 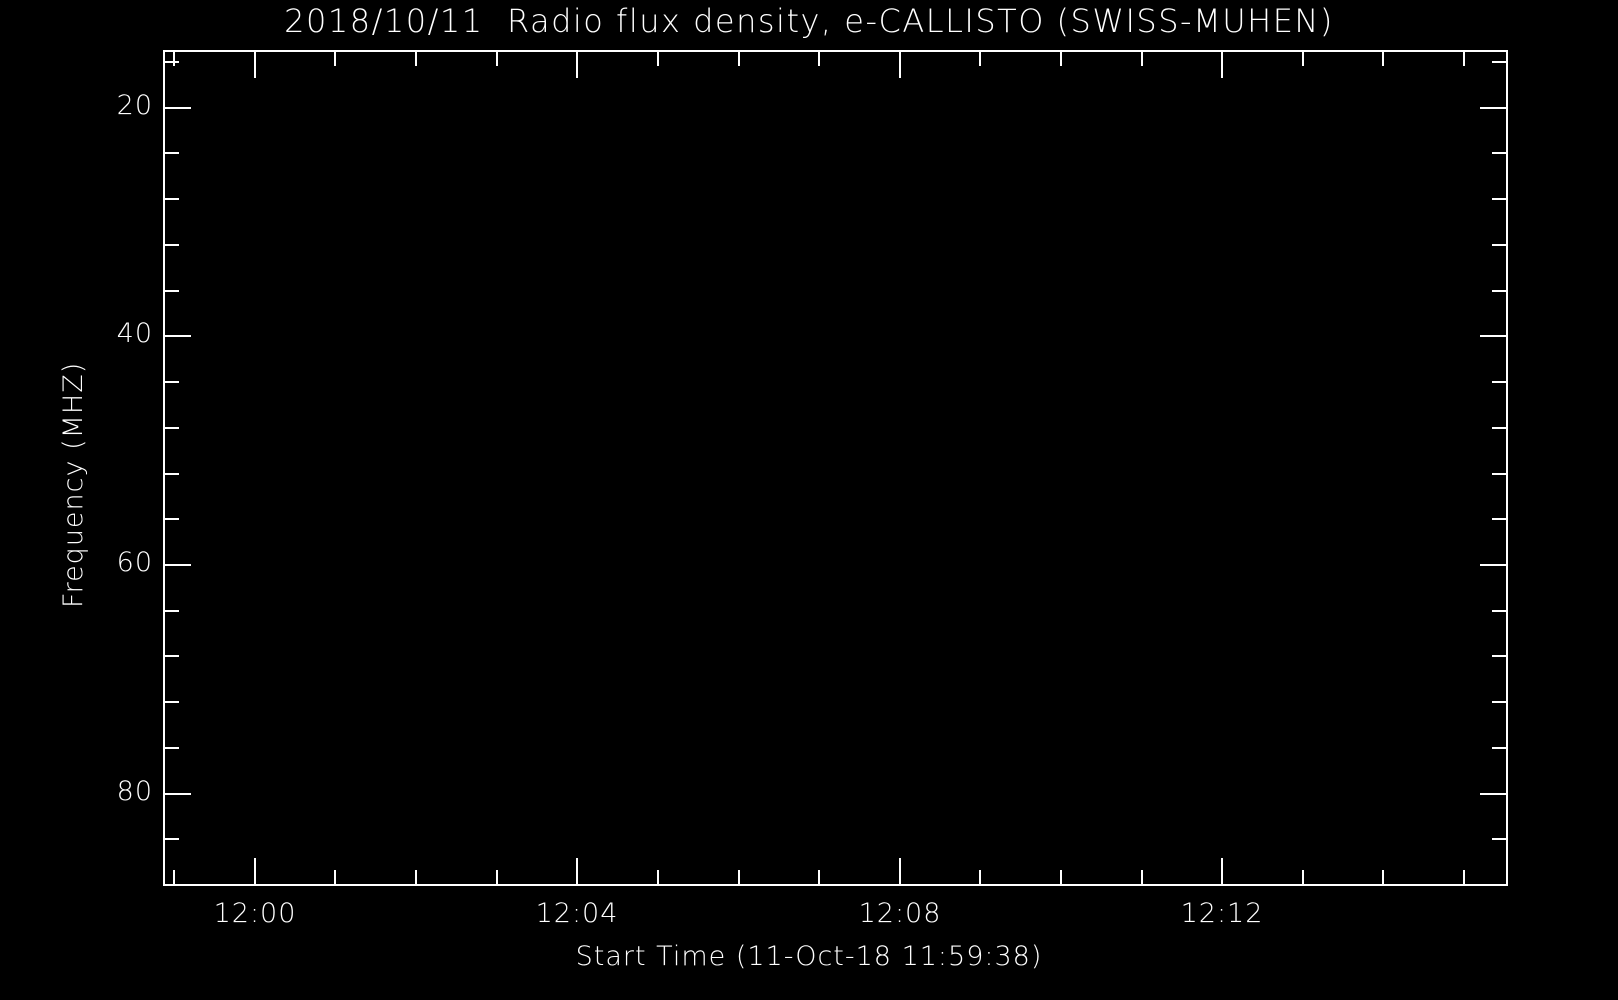 What do you see at coordinates (577, 913) in the screenshot?
I see `x-tick-label: 12:04` at bounding box center [577, 913].